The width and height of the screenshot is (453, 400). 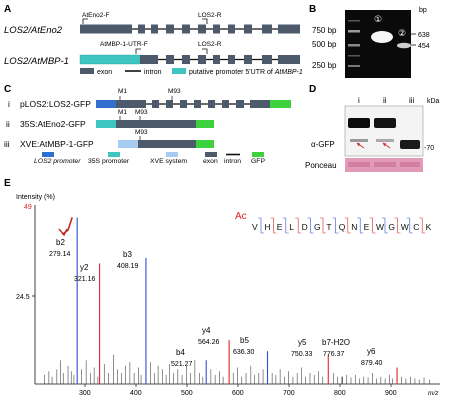 I want to click on panel-d-letter: D, so click(x=312, y=89).